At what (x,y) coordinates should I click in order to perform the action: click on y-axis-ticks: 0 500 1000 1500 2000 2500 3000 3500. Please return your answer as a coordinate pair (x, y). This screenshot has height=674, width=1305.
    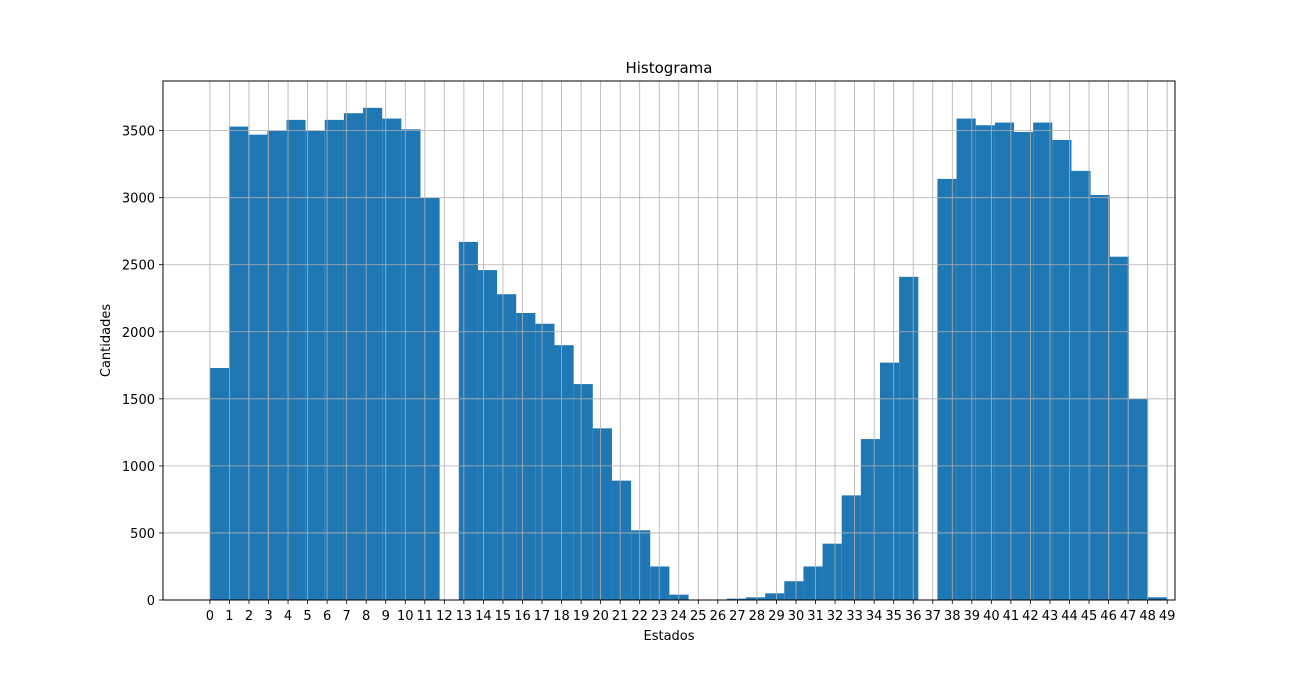
    Looking at the image, I should click on (142, 367).